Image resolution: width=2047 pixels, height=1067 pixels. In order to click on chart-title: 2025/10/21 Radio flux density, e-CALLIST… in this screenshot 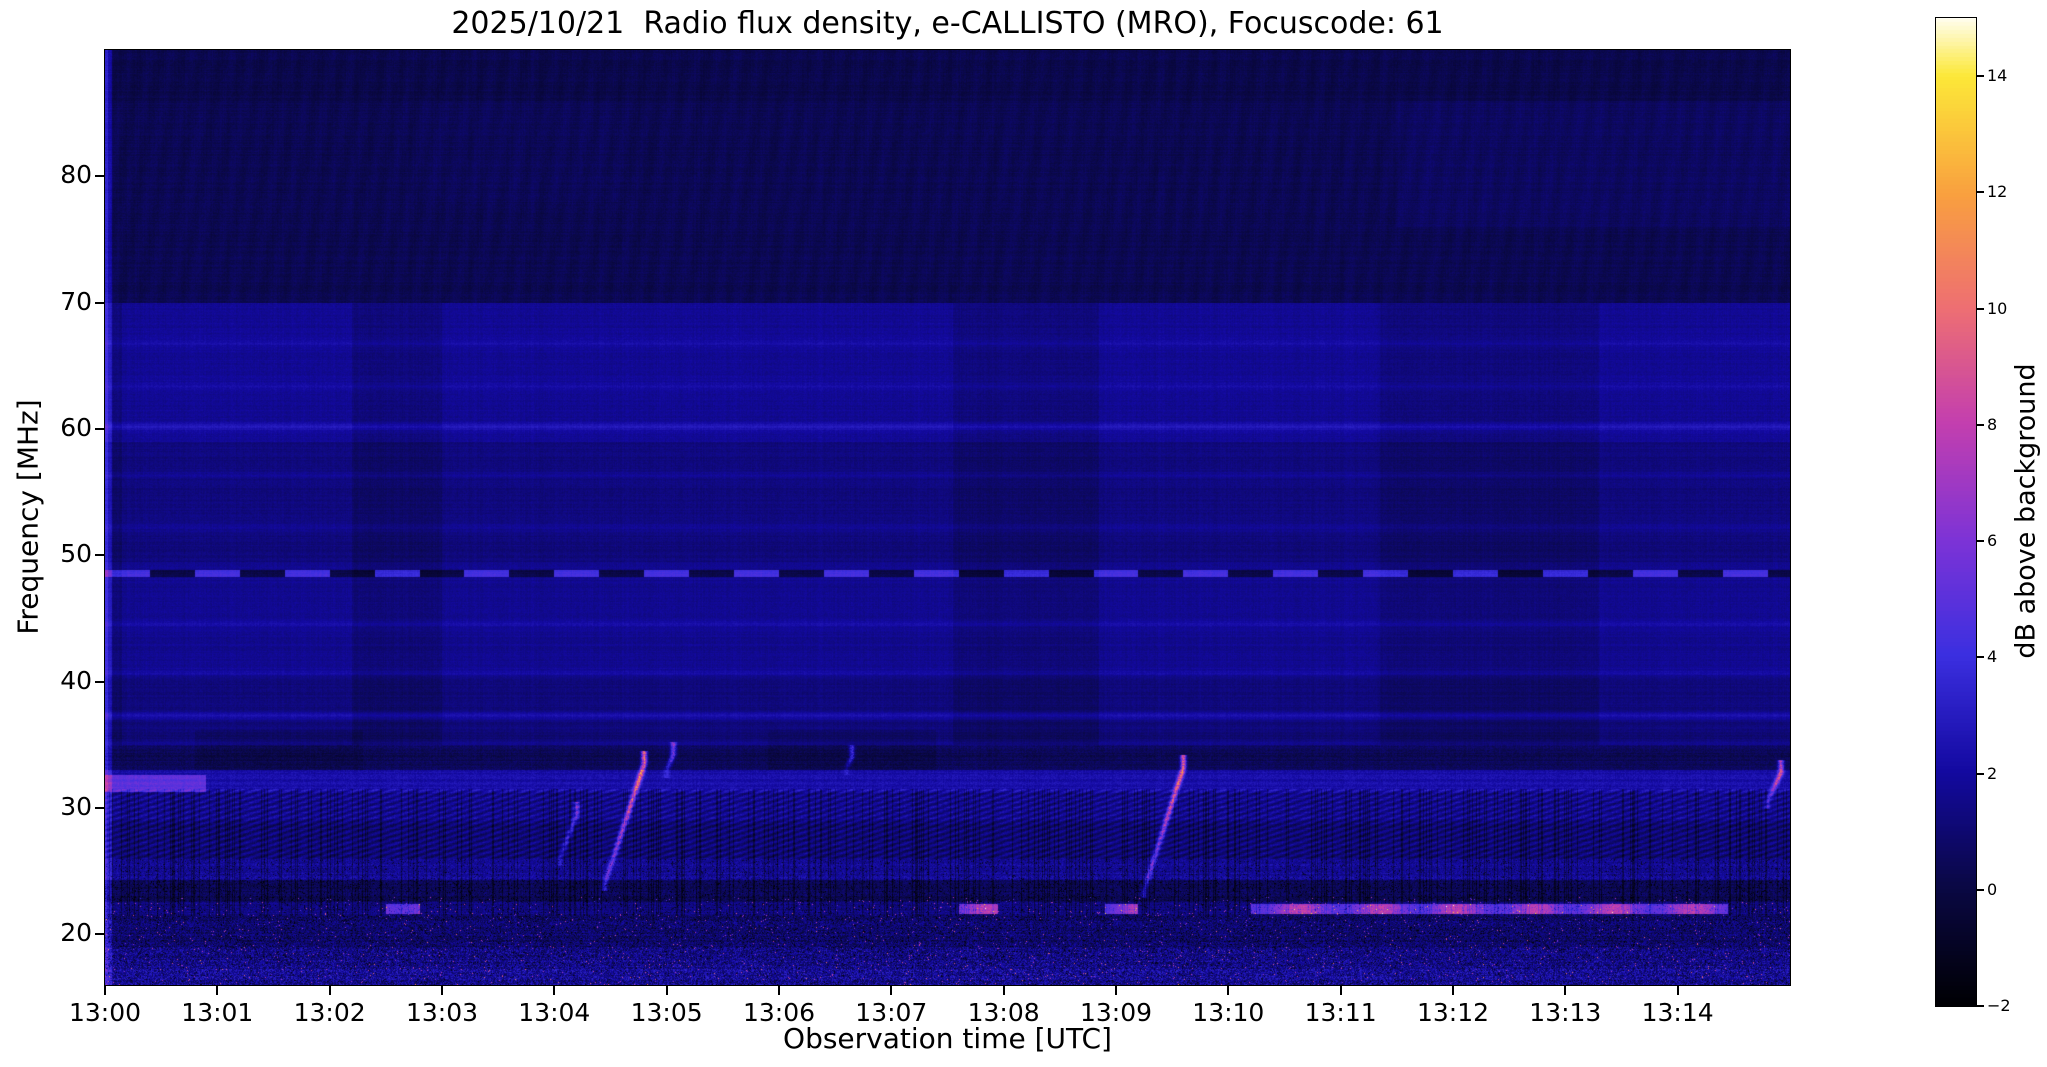, I will do `click(947, 23)`.